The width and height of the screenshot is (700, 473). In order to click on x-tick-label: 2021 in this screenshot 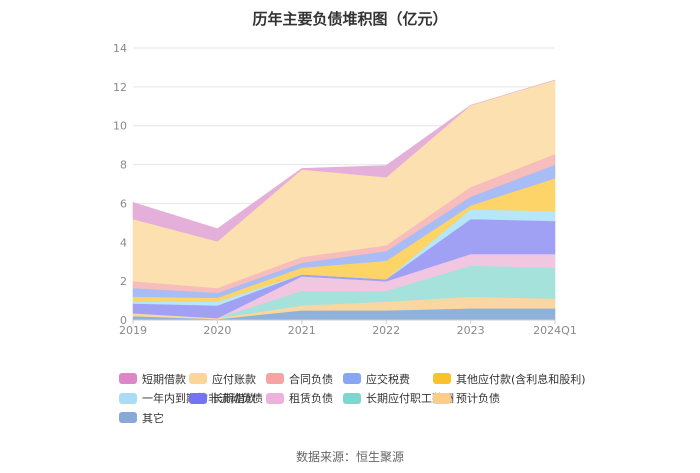, I will do `click(302, 330)`.